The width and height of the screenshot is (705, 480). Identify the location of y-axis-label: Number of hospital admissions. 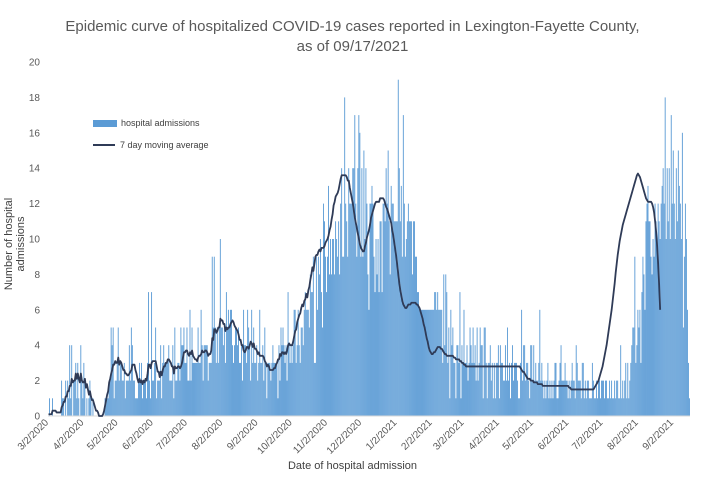
(15, 244).